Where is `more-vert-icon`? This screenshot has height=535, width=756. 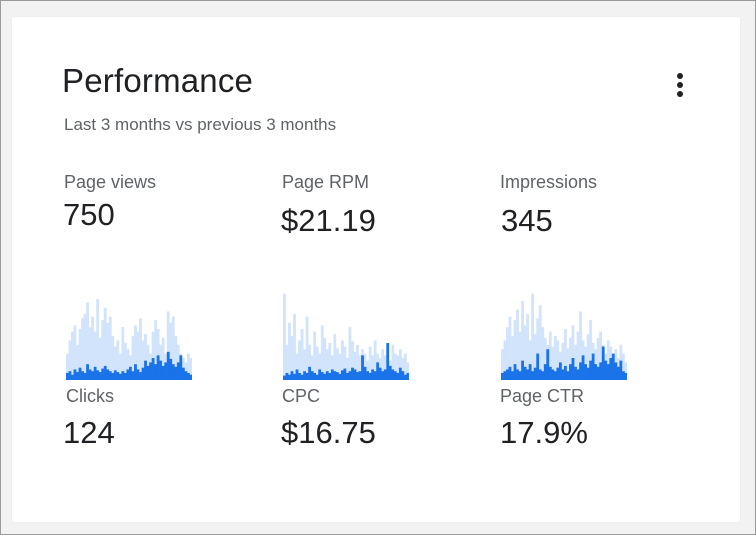
more-vert-icon is located at coordinates (680, 85).